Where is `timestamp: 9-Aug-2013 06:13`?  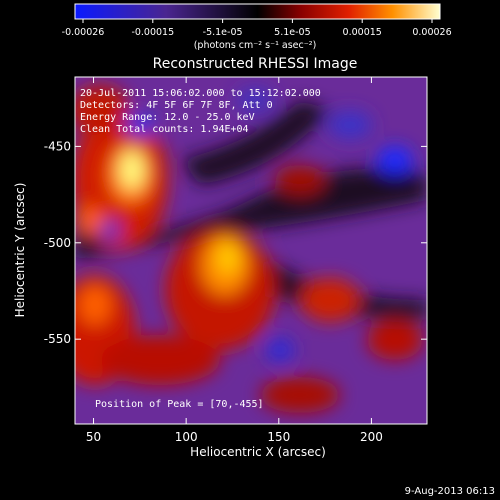 timestamp: 9-Aug-2013 06:13 is located at coordinates (450, 491).